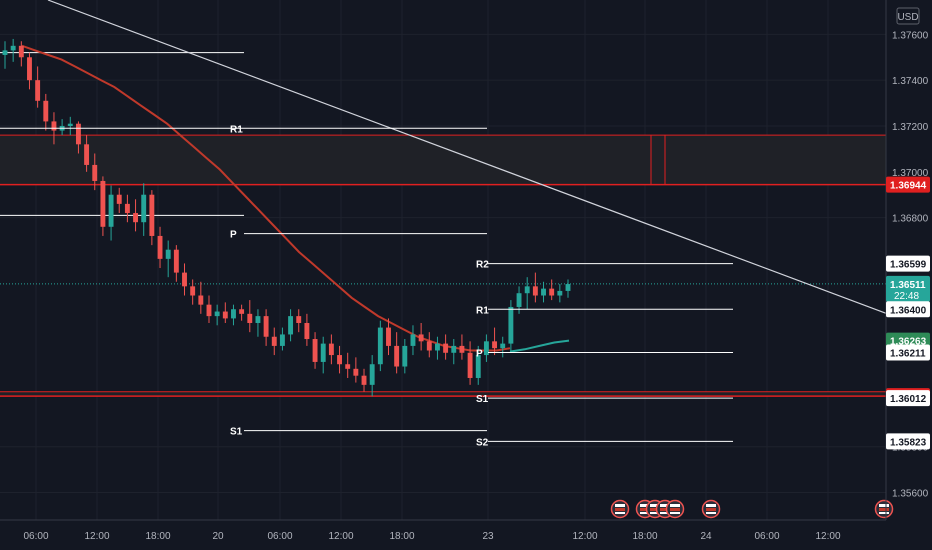  I want to click on price-badge: 1.35823, so click(908, 441).